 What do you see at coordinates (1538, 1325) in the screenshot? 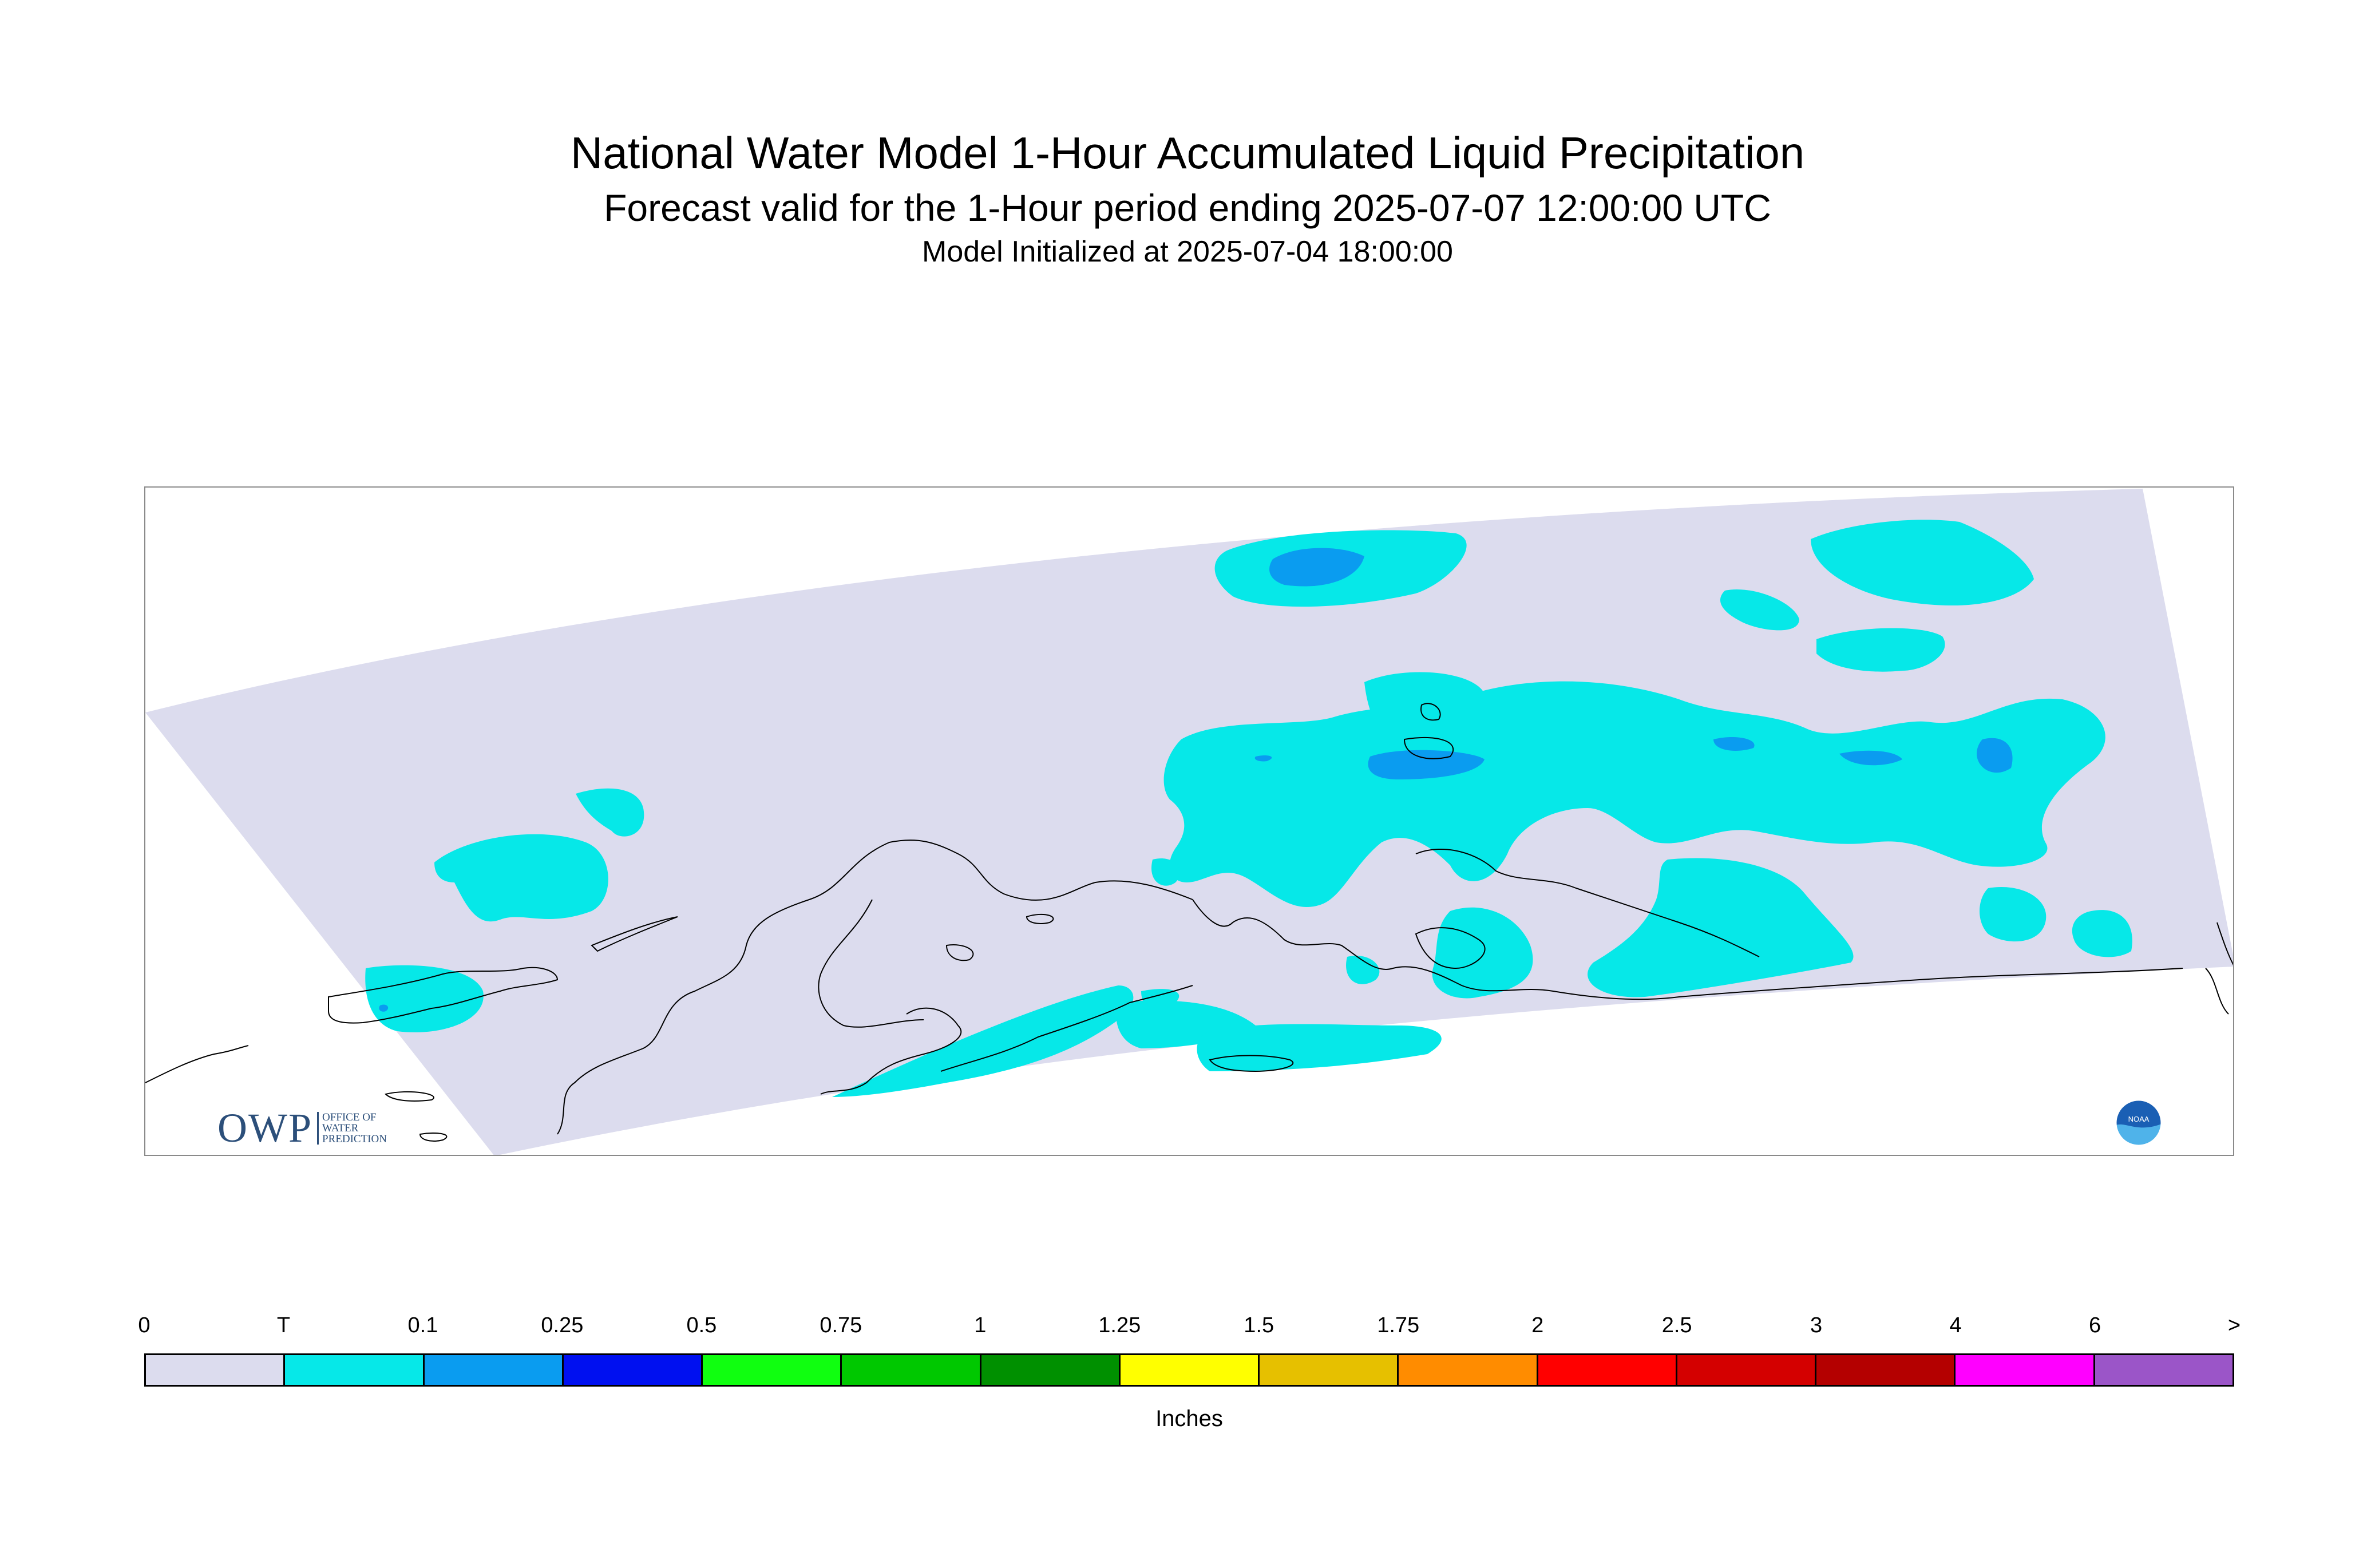
I see `legend-tick-label: 2` at bounding box center [1538, 1325].